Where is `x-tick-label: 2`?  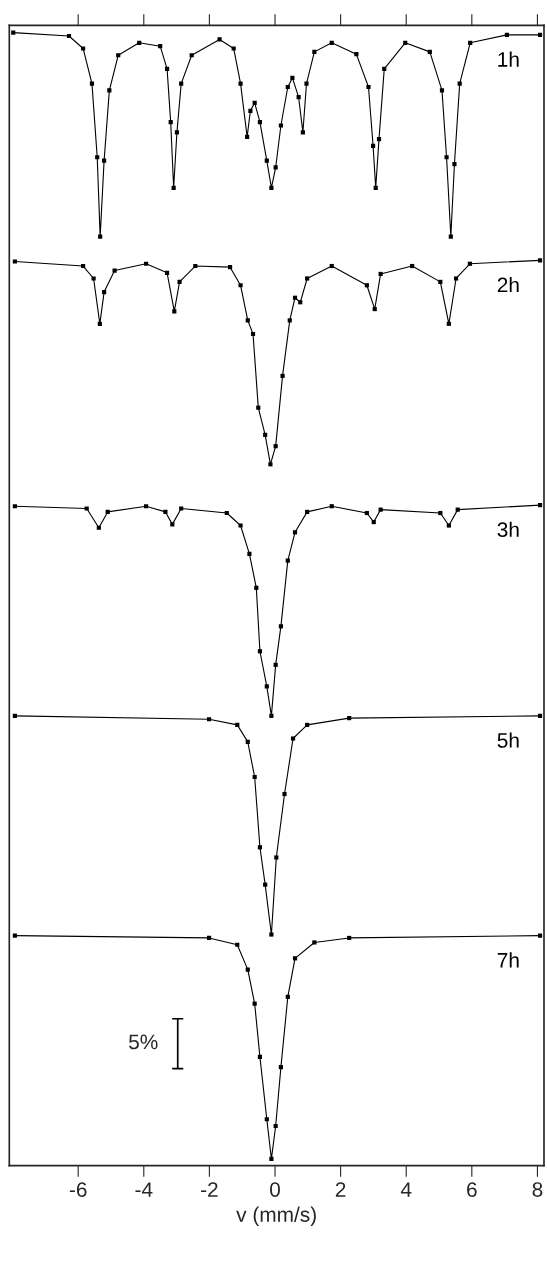 x-tick-label: 2 is located at coordinates (340, 1189).